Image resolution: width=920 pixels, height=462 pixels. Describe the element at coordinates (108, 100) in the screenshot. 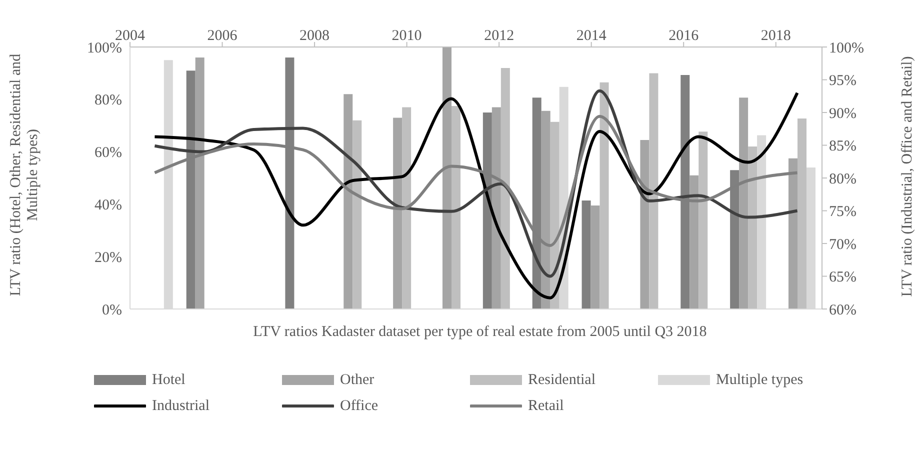

I see `y-tick-label: 80%` at that location.